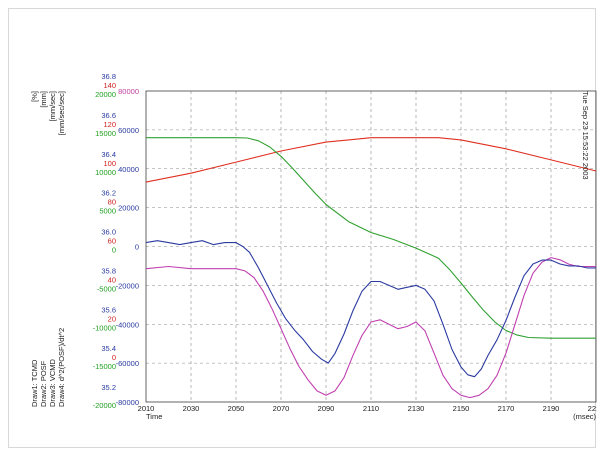  I want to click on x-tick-label: 2070, so click(281, 408).